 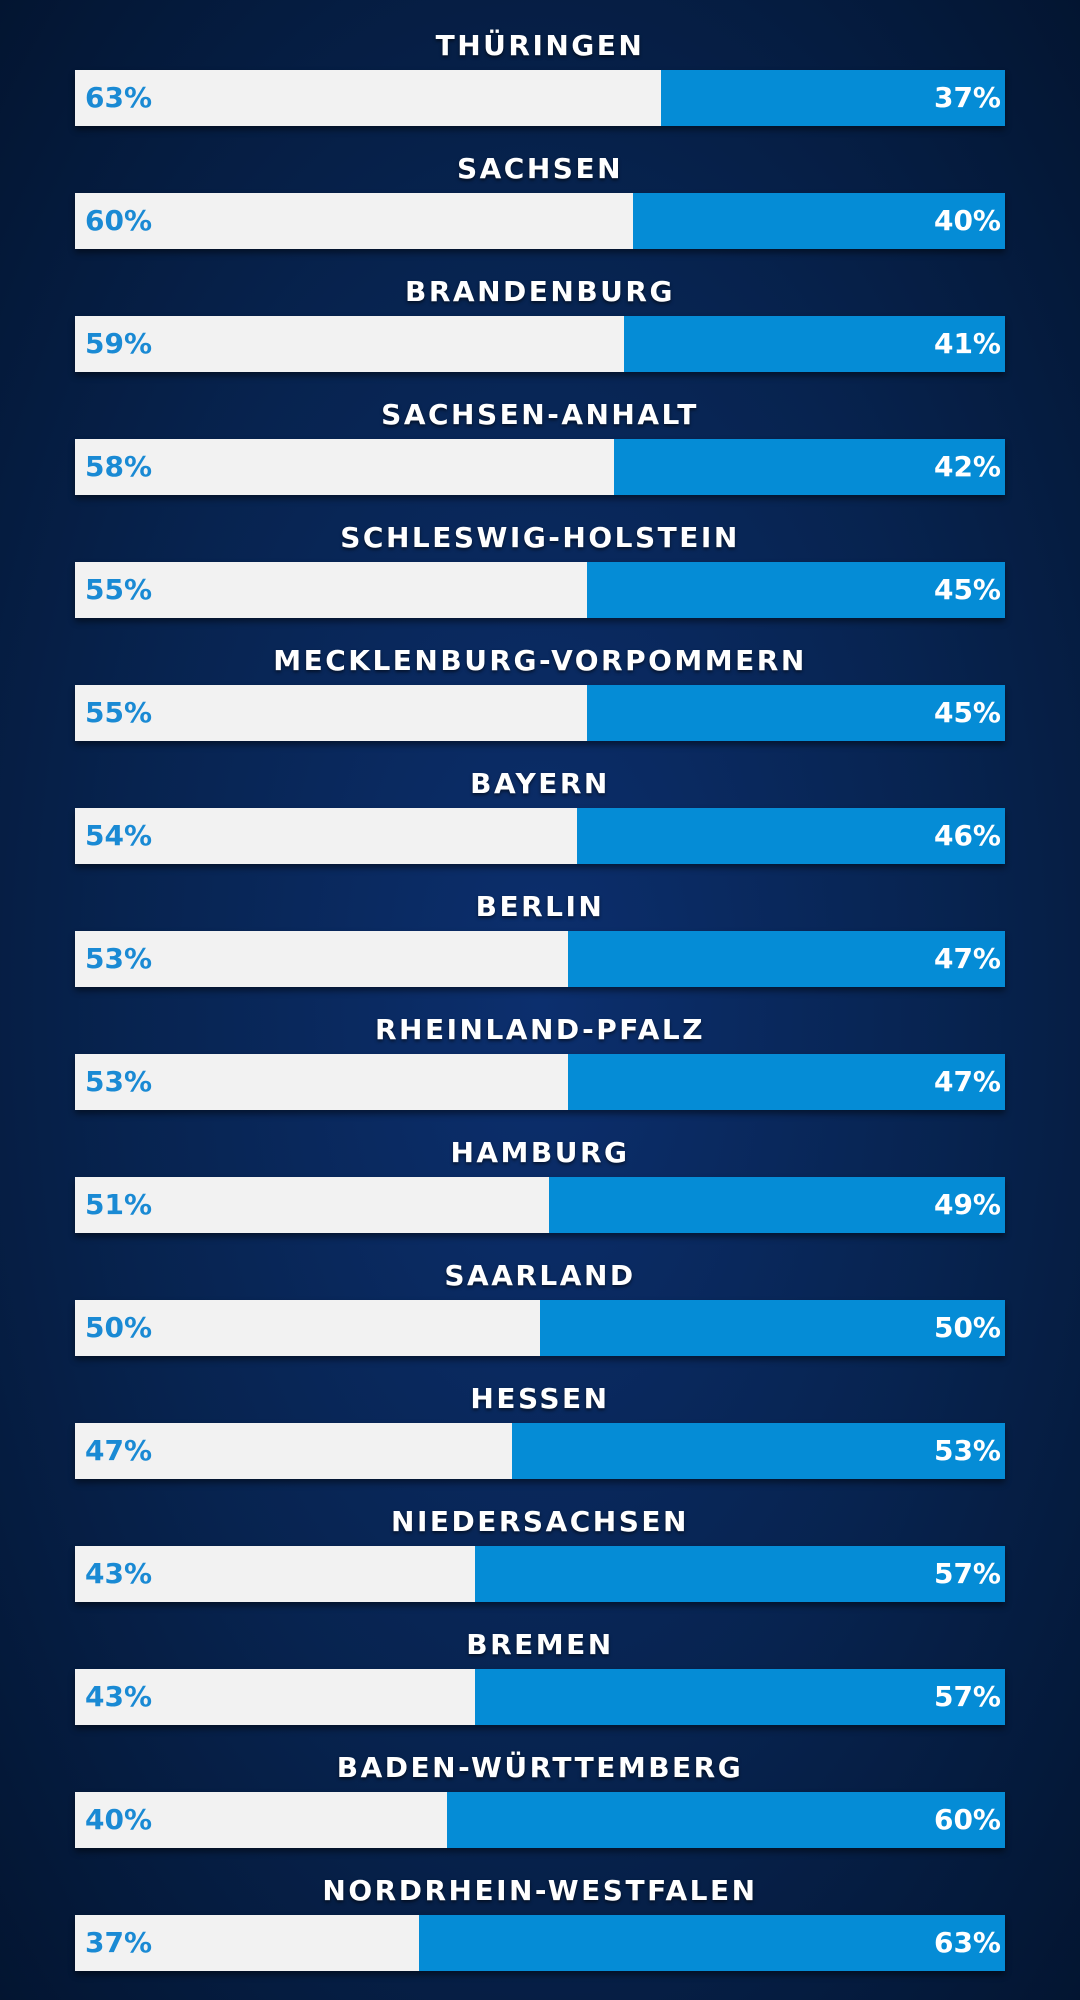 What do you see at coordinates (540, 1416) in the screenshot?
I see `chart-row: HESSEN 47% 53%` at bounding box center [540, 1416].